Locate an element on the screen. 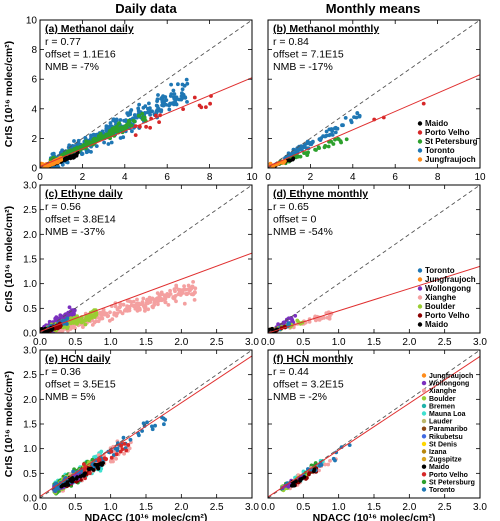 Image resolution: width=500 pixels, height=521 pixels. stat-line: r = 0.77 is located at coordinates (63, 42).